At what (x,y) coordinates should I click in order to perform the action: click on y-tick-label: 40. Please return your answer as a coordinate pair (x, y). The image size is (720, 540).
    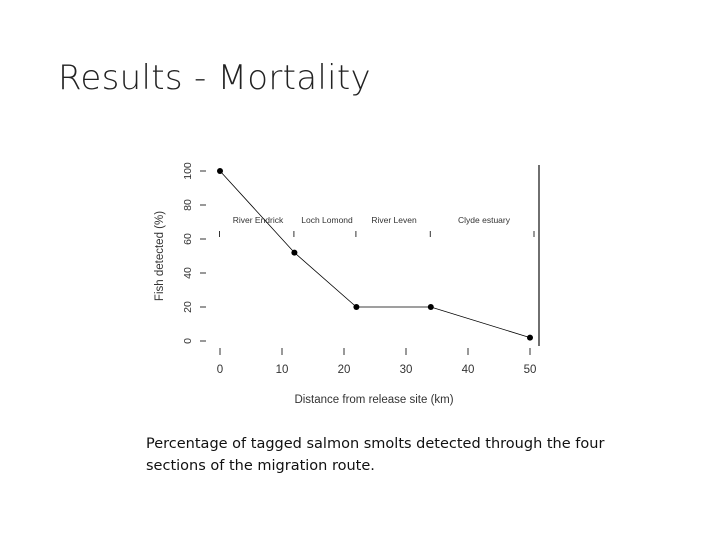
    Looking at the image, I should click on (188, 273).